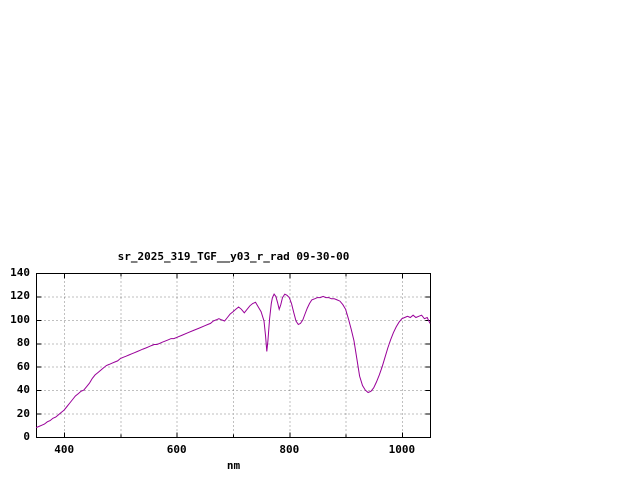 The width and height of the screenshot is (640, 480). What do you see at coordinates (289, 449) in the screenshot?
I see `x-tick-label: 800` at bounding box center [289, 449].